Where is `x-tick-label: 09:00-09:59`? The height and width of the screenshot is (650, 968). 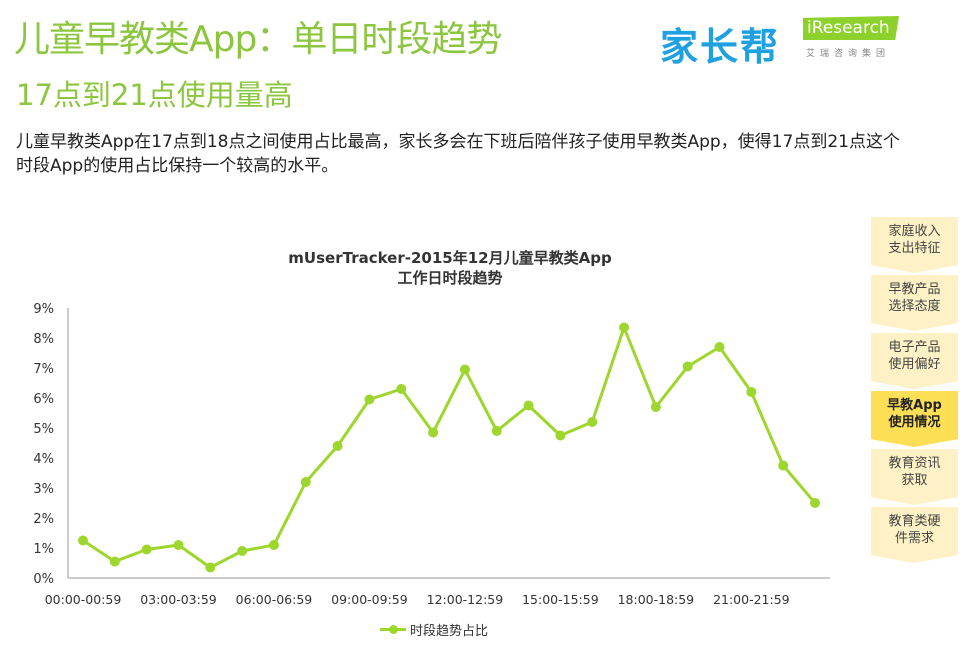
x-tick-label: 09:00-09:59 is located at coordinates (369, 599).